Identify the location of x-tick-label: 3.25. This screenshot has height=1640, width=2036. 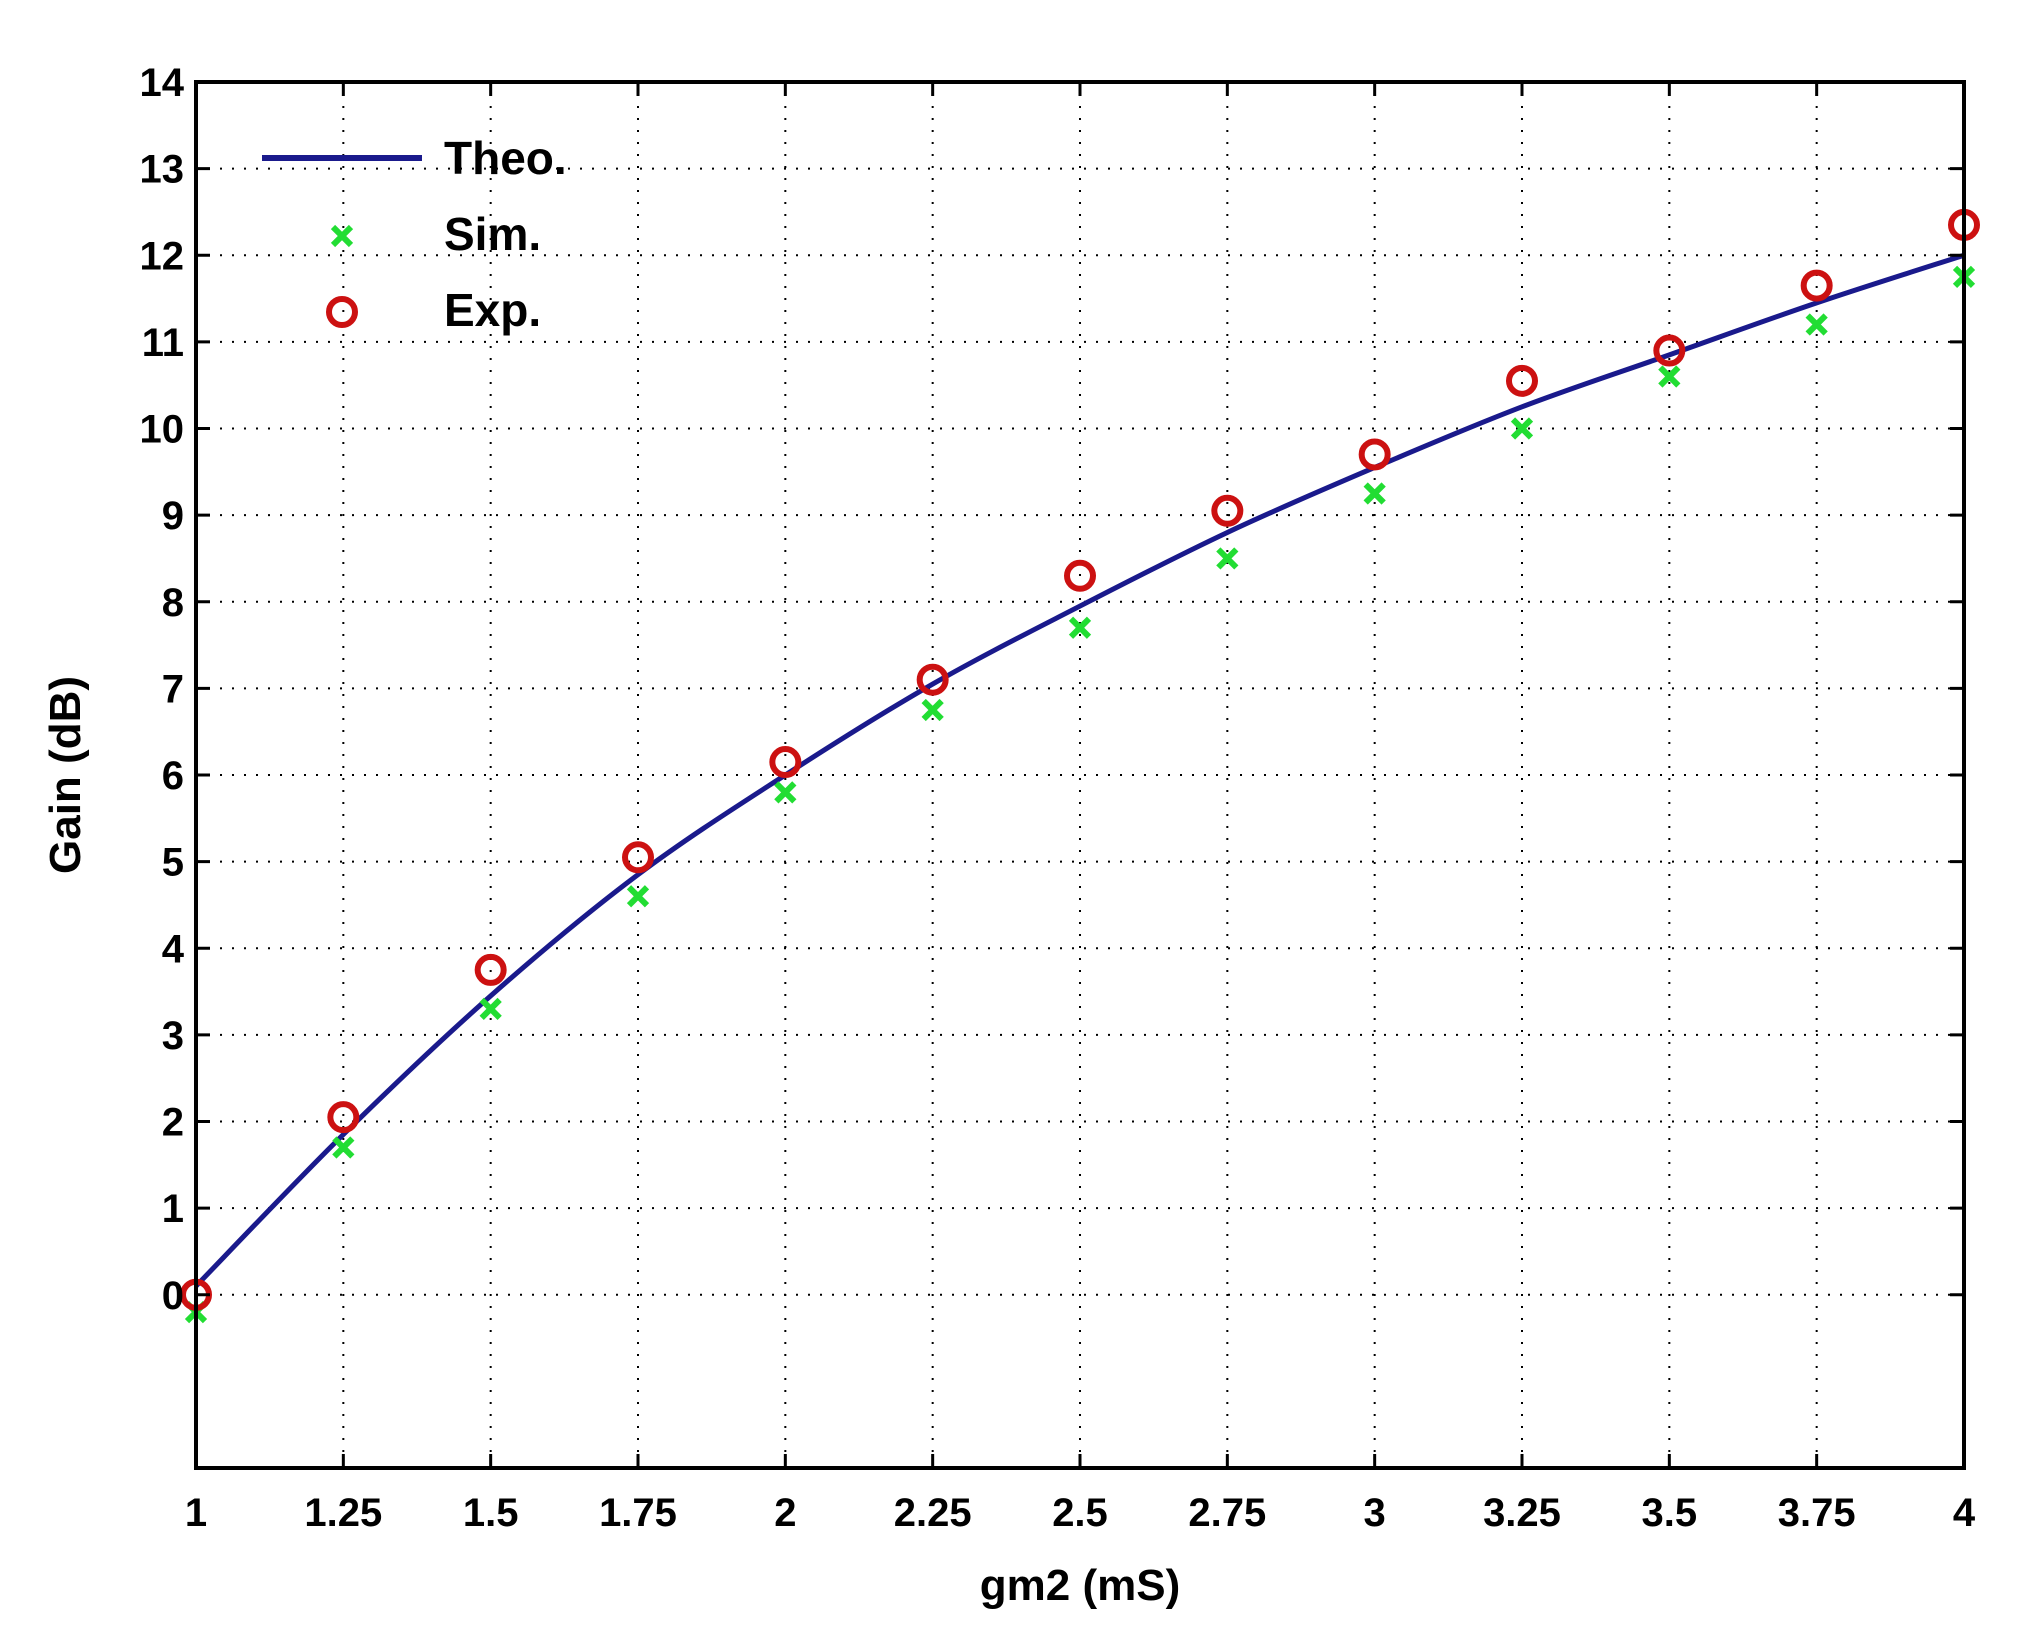
(1522, 1513).